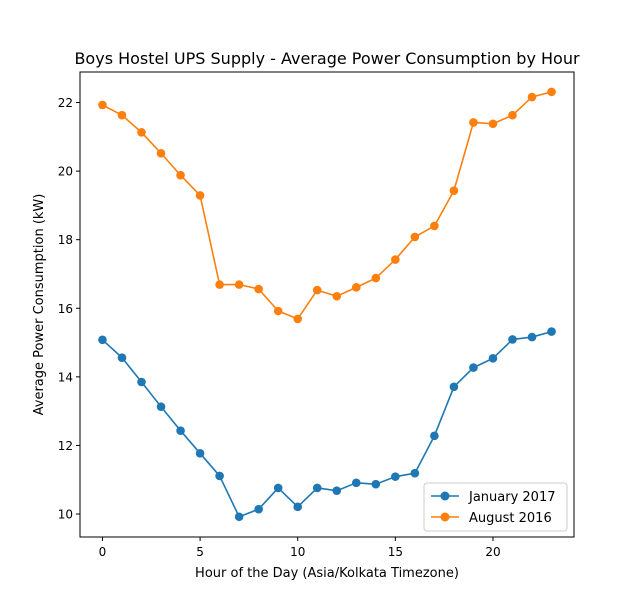 This screenshot has width=637, height=603. Describe the element at coordinates (65, 515) in the screenshot. I see `y-tick-label: 10` at that location.